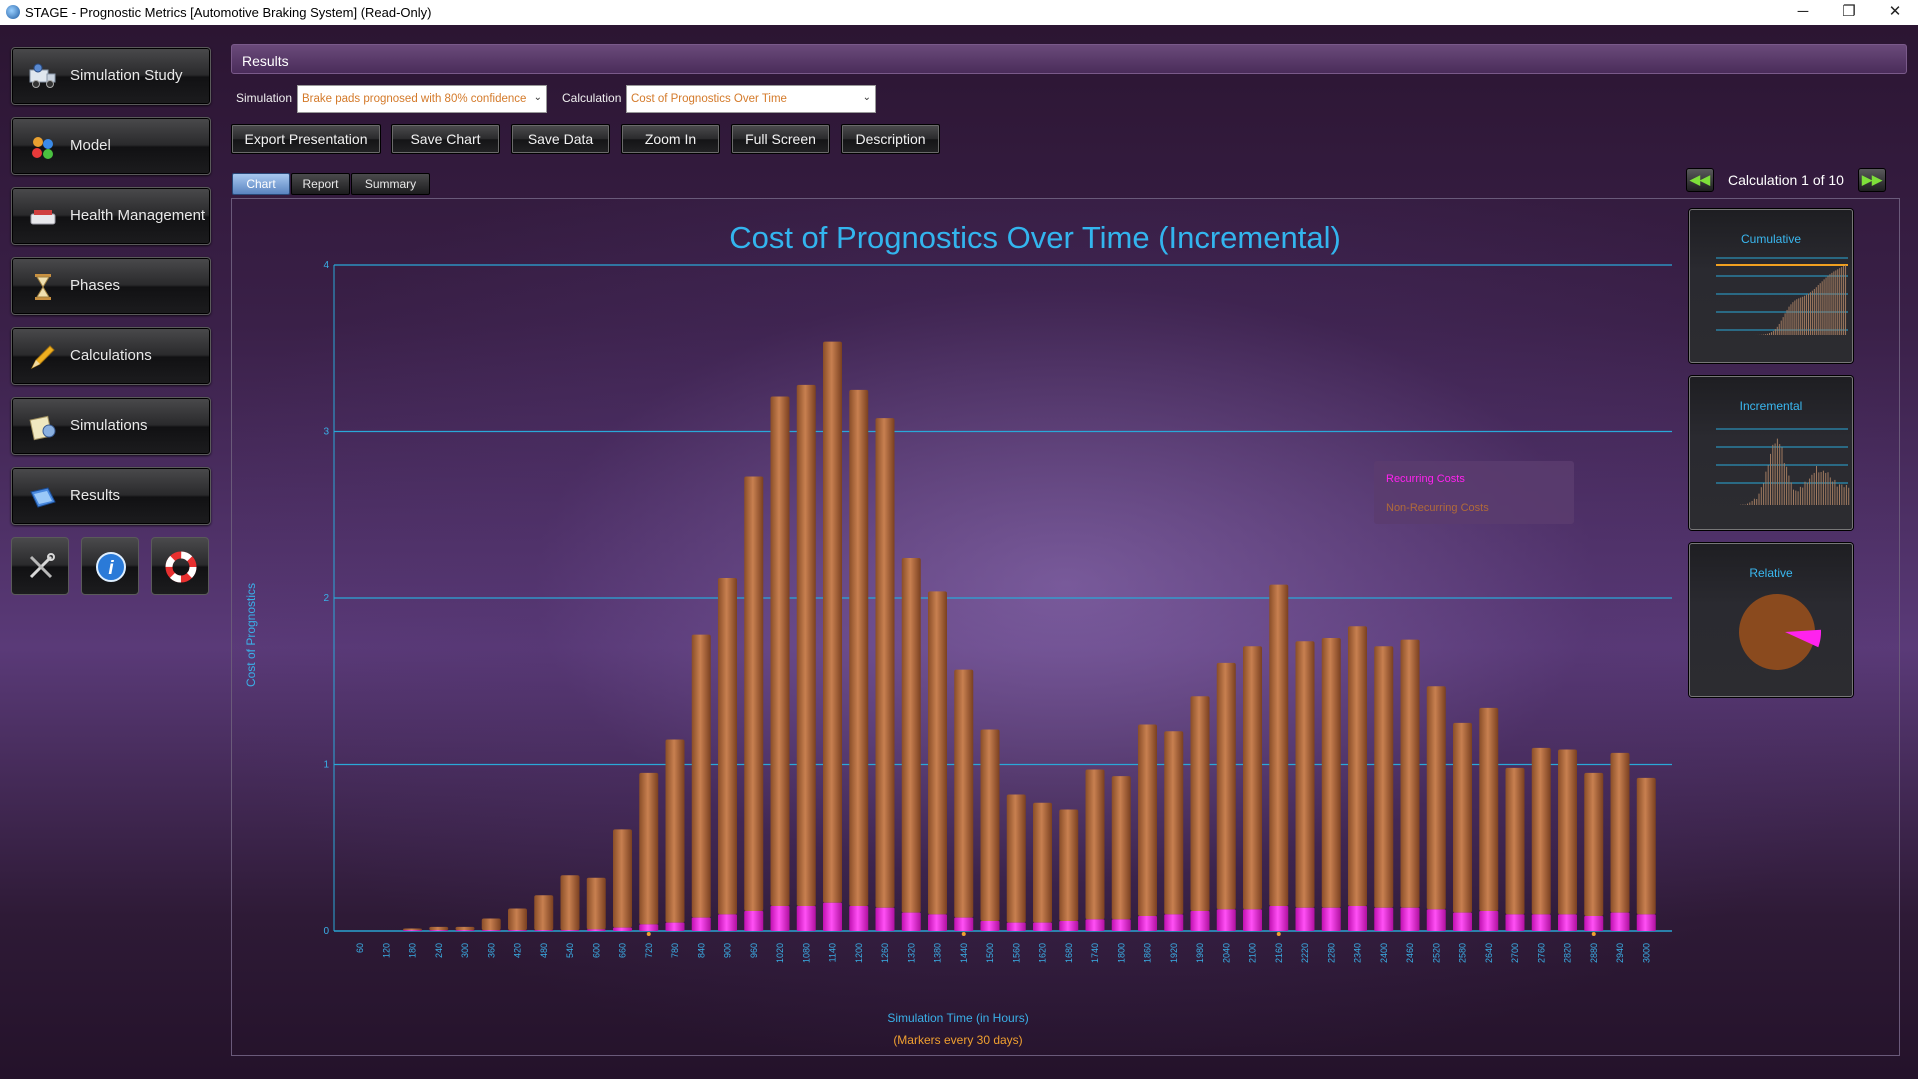  What do you see at coordinates (592, 98) in the screenshot?
I see `calculation-label: Calculation` at bounding box center [592, 98].